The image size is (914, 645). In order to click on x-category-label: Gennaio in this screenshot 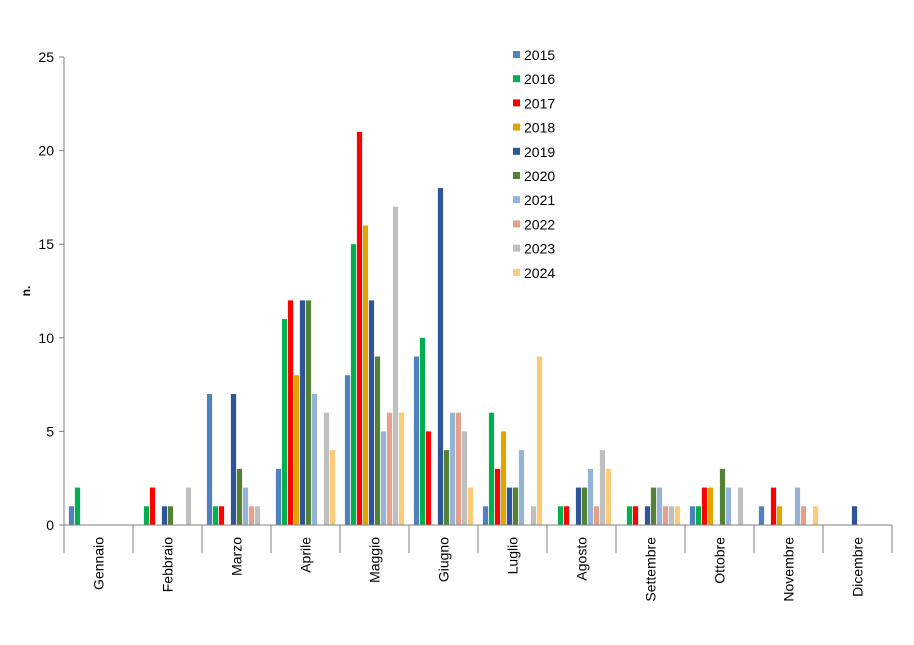, I will do `click(99, 563)`.